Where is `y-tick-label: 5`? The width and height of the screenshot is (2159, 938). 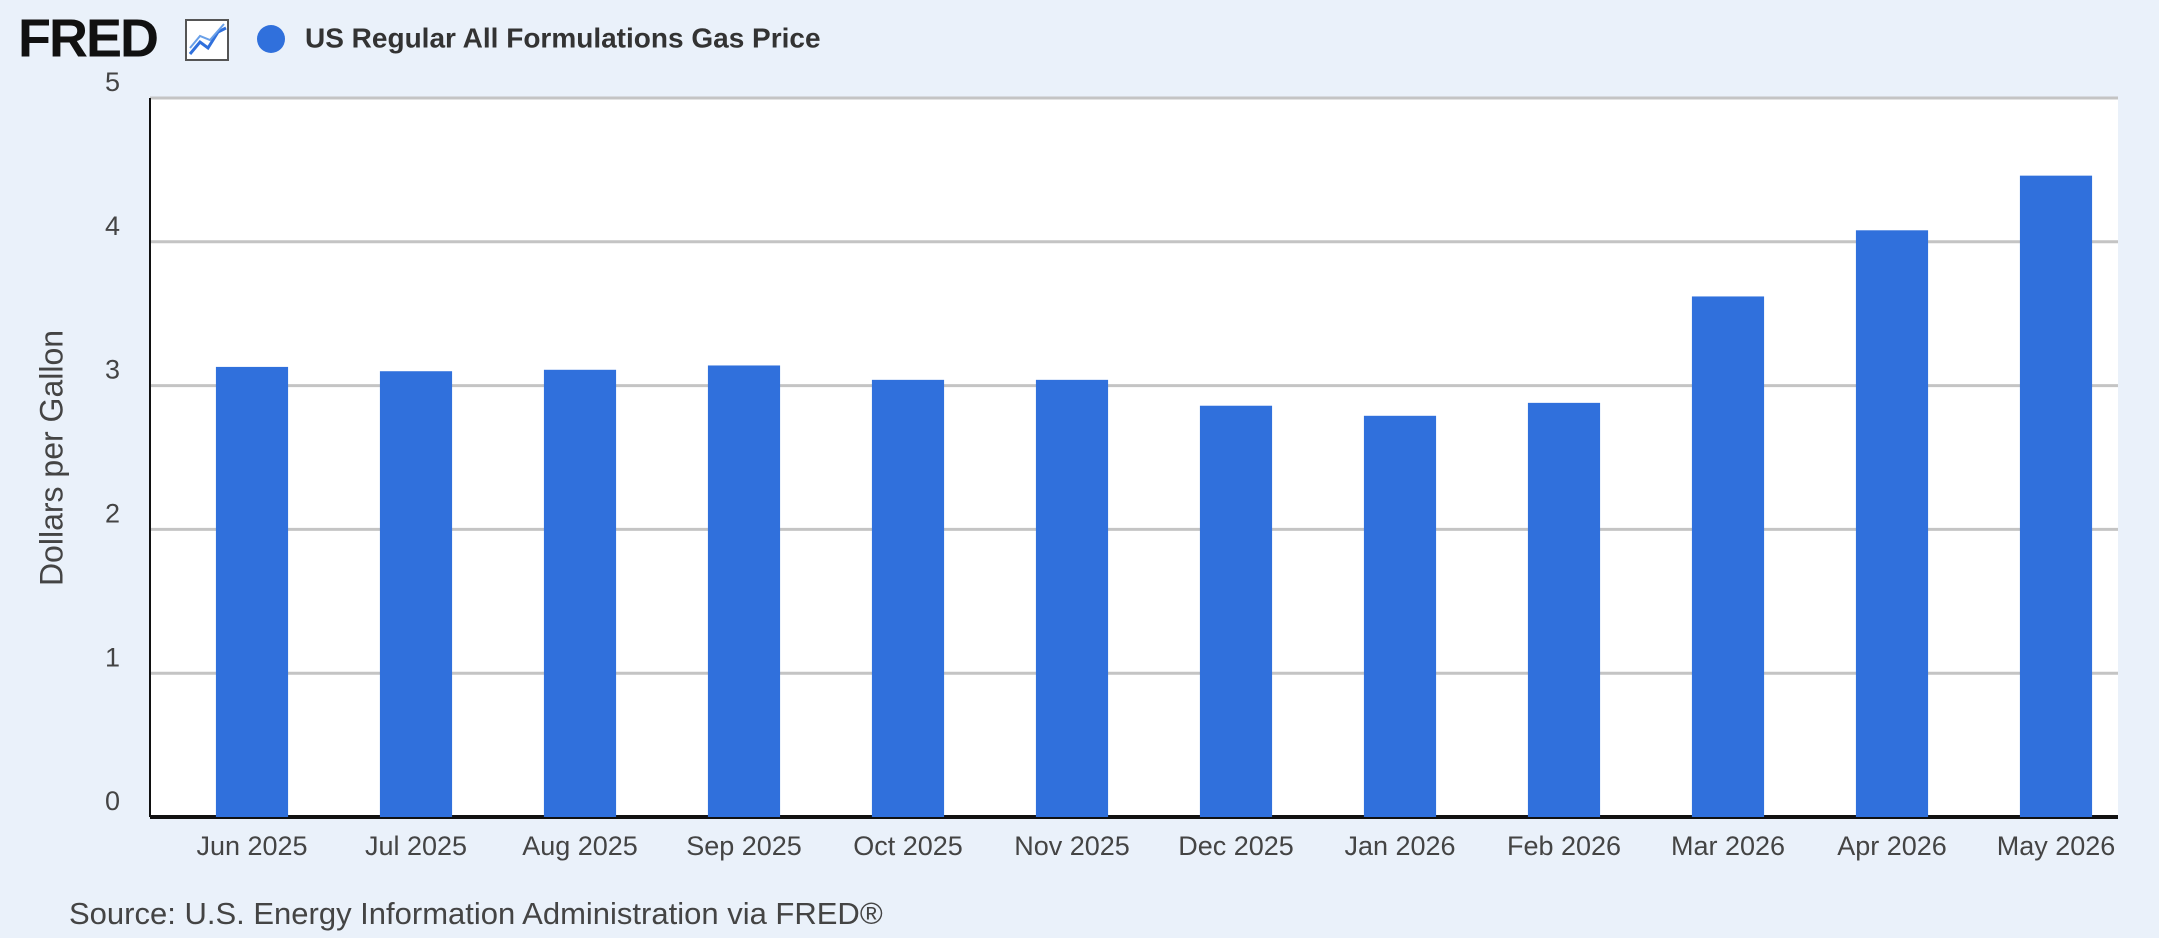
y-tick-label: 5 is located at coordinates (112, 82).